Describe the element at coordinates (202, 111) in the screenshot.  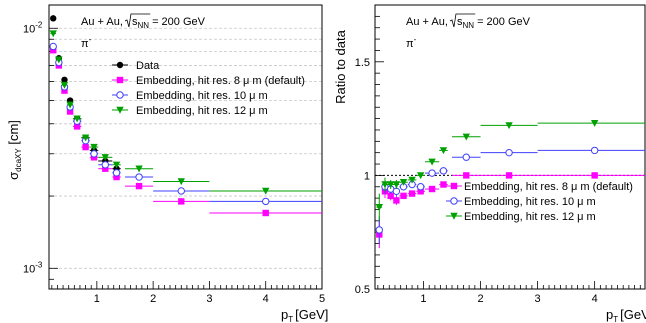
I see `legend-label: Embedding, hit res. 12 μ m` at that location.